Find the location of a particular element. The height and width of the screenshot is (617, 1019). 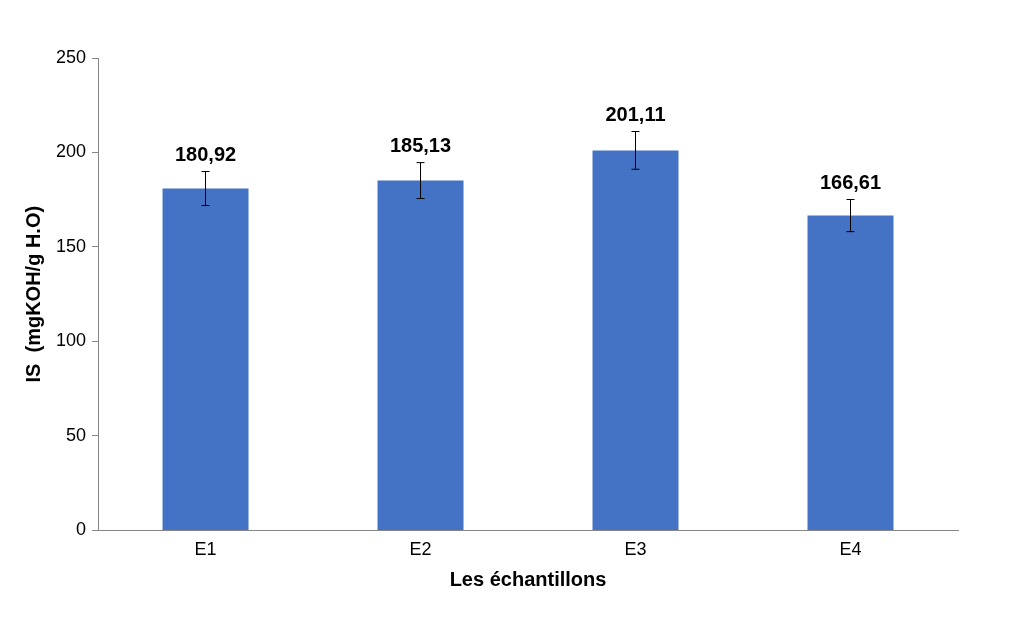

y-tick-label: 250 is located at coordinates (71, 56).